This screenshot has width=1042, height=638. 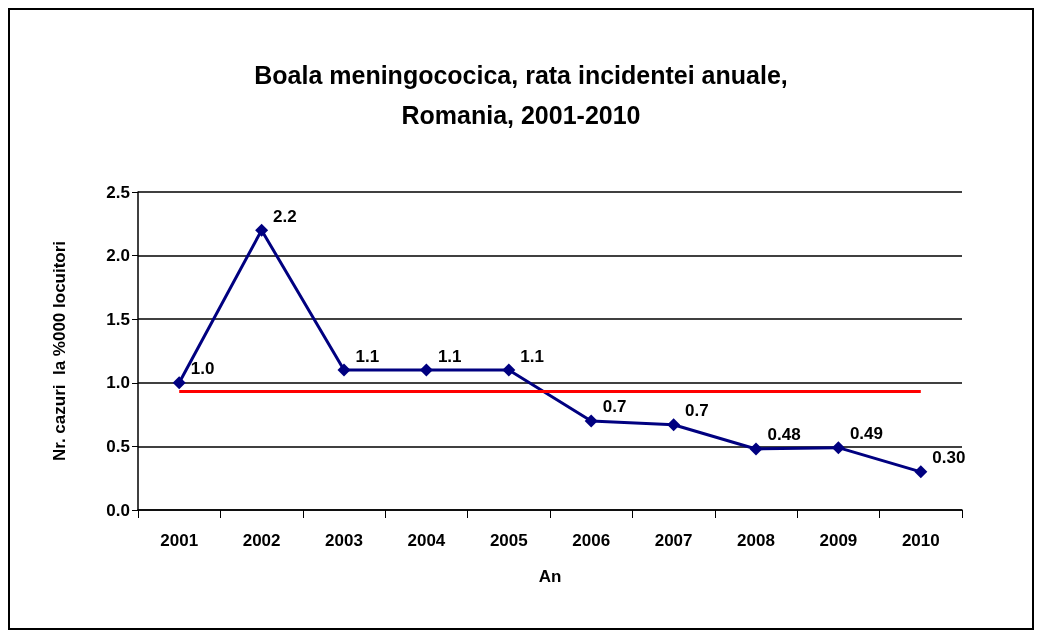 What do you see at coordinates (756, 540) in the screenshot?
I see `x-tick-label: 2008` at bounding box center [756, 540].